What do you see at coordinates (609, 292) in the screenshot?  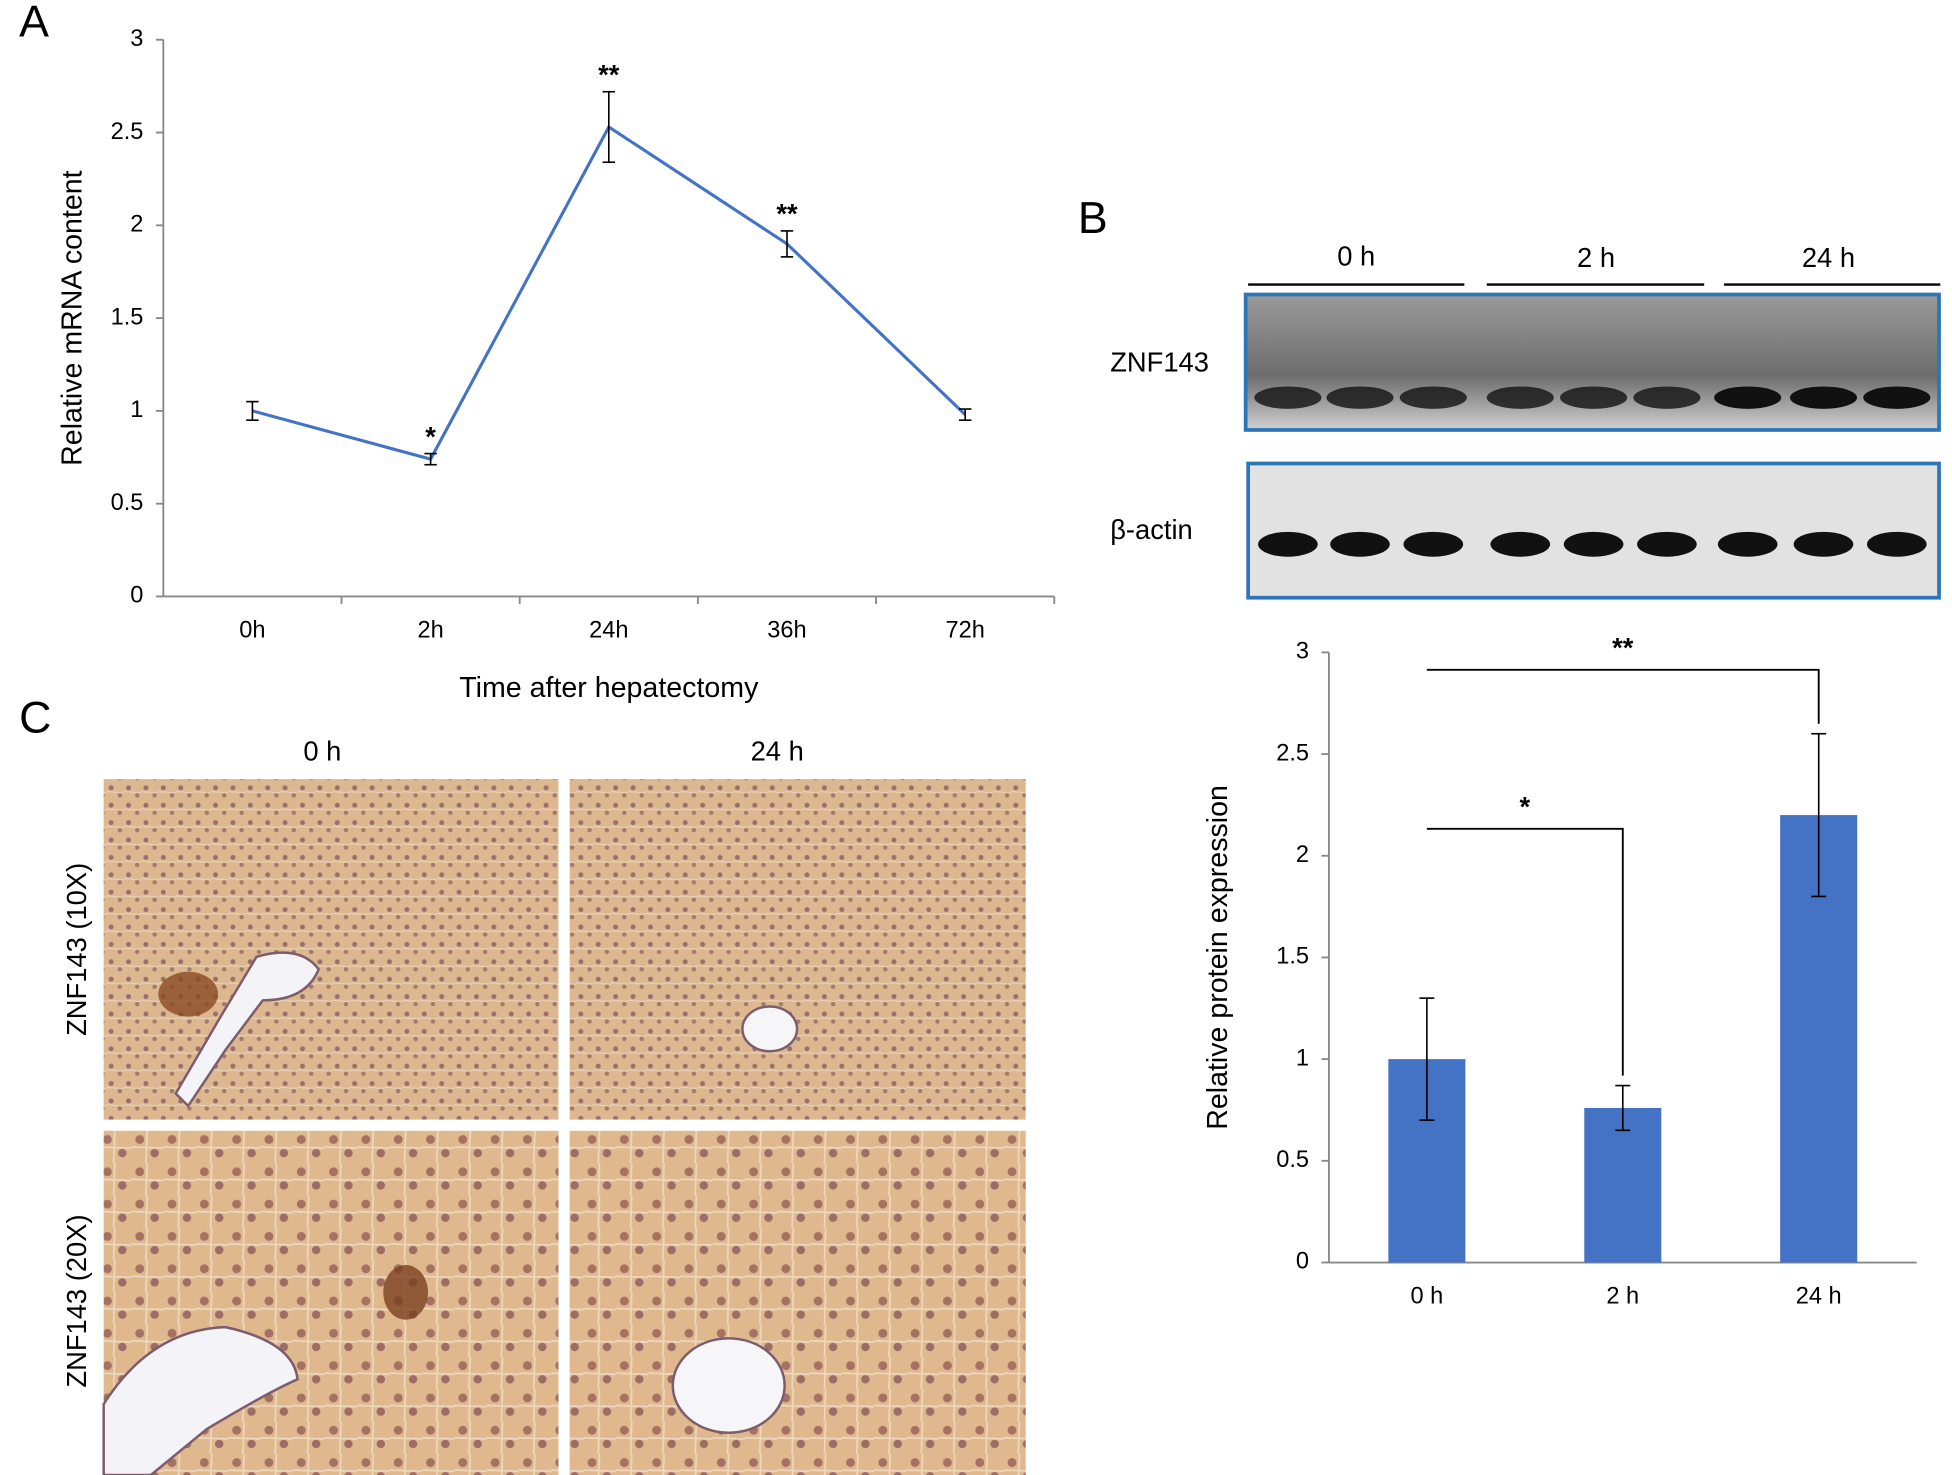 I see `line` at bounding box center [609, 292].